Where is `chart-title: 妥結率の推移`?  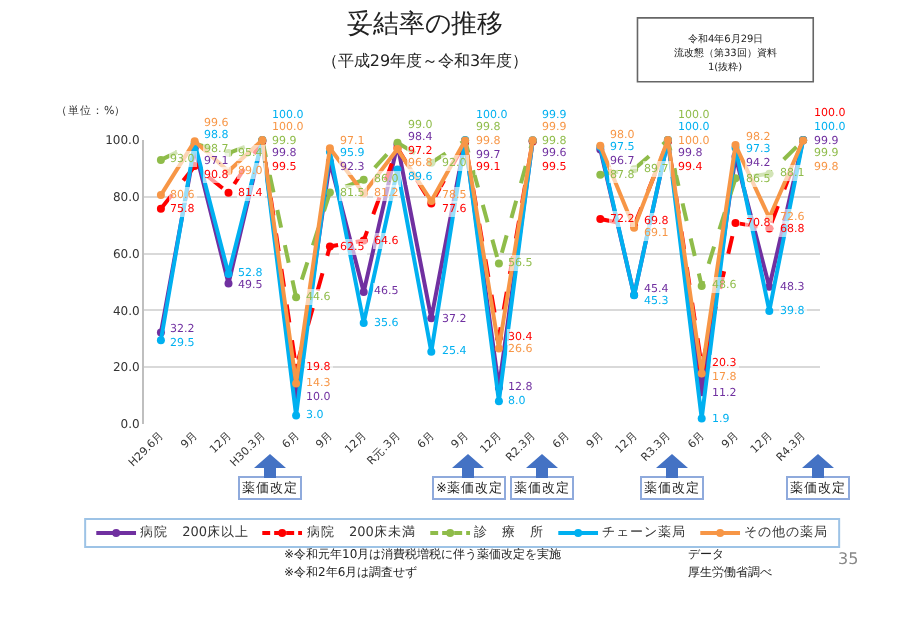 chart-title: 妥結率の推移 is located at coordinates (425, 24).